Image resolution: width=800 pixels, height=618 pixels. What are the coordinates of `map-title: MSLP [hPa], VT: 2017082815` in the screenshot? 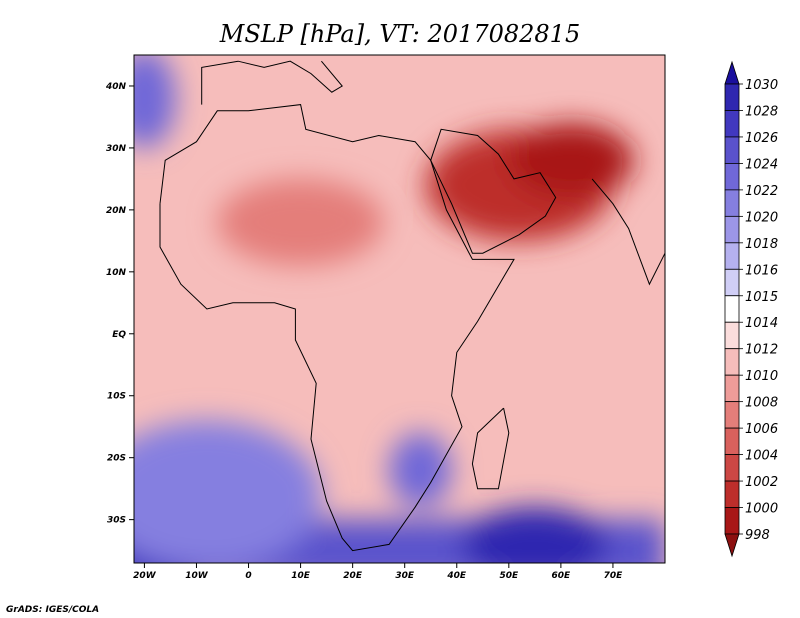 It's located at (399, 34).